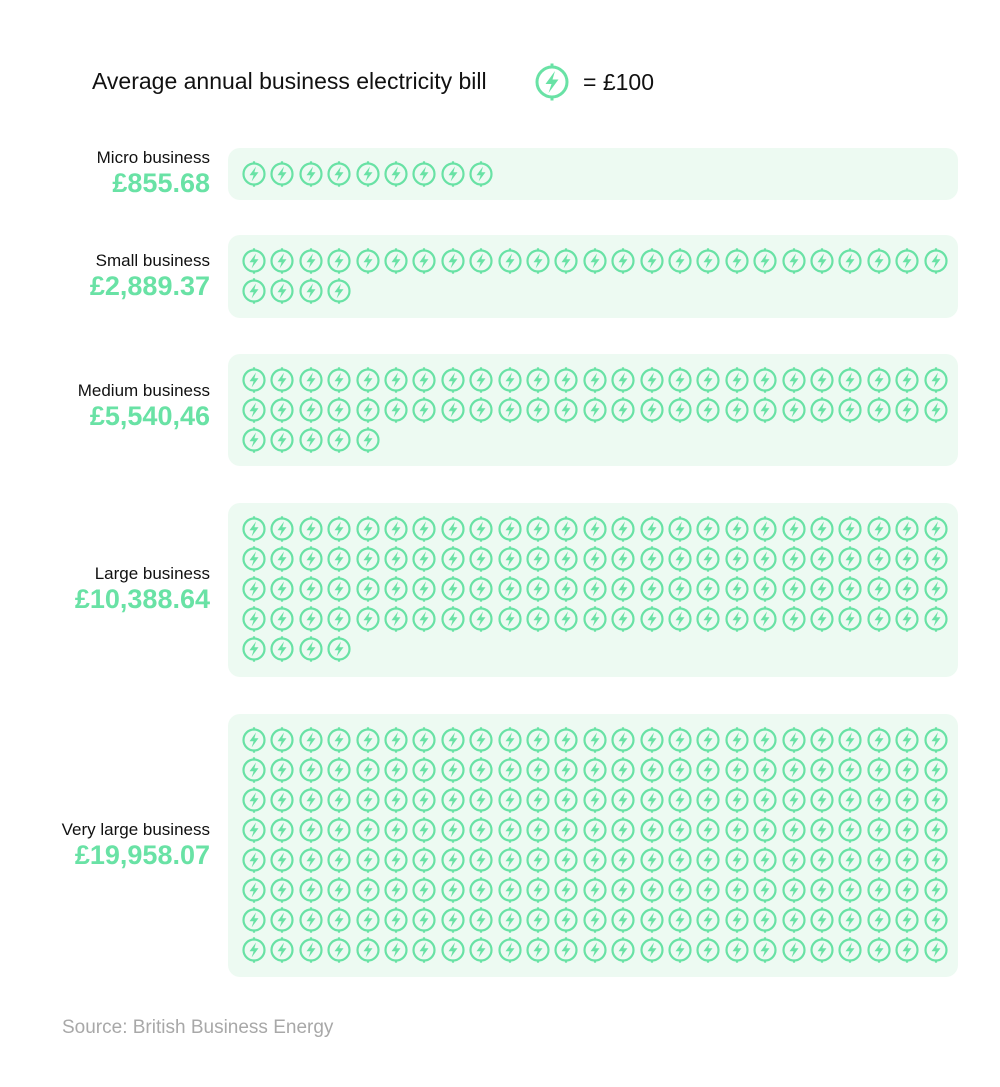  What do you see at coordinates (593, 82) in the screenshot?
I see `legend: = £100` at bounding box center [593, 82].